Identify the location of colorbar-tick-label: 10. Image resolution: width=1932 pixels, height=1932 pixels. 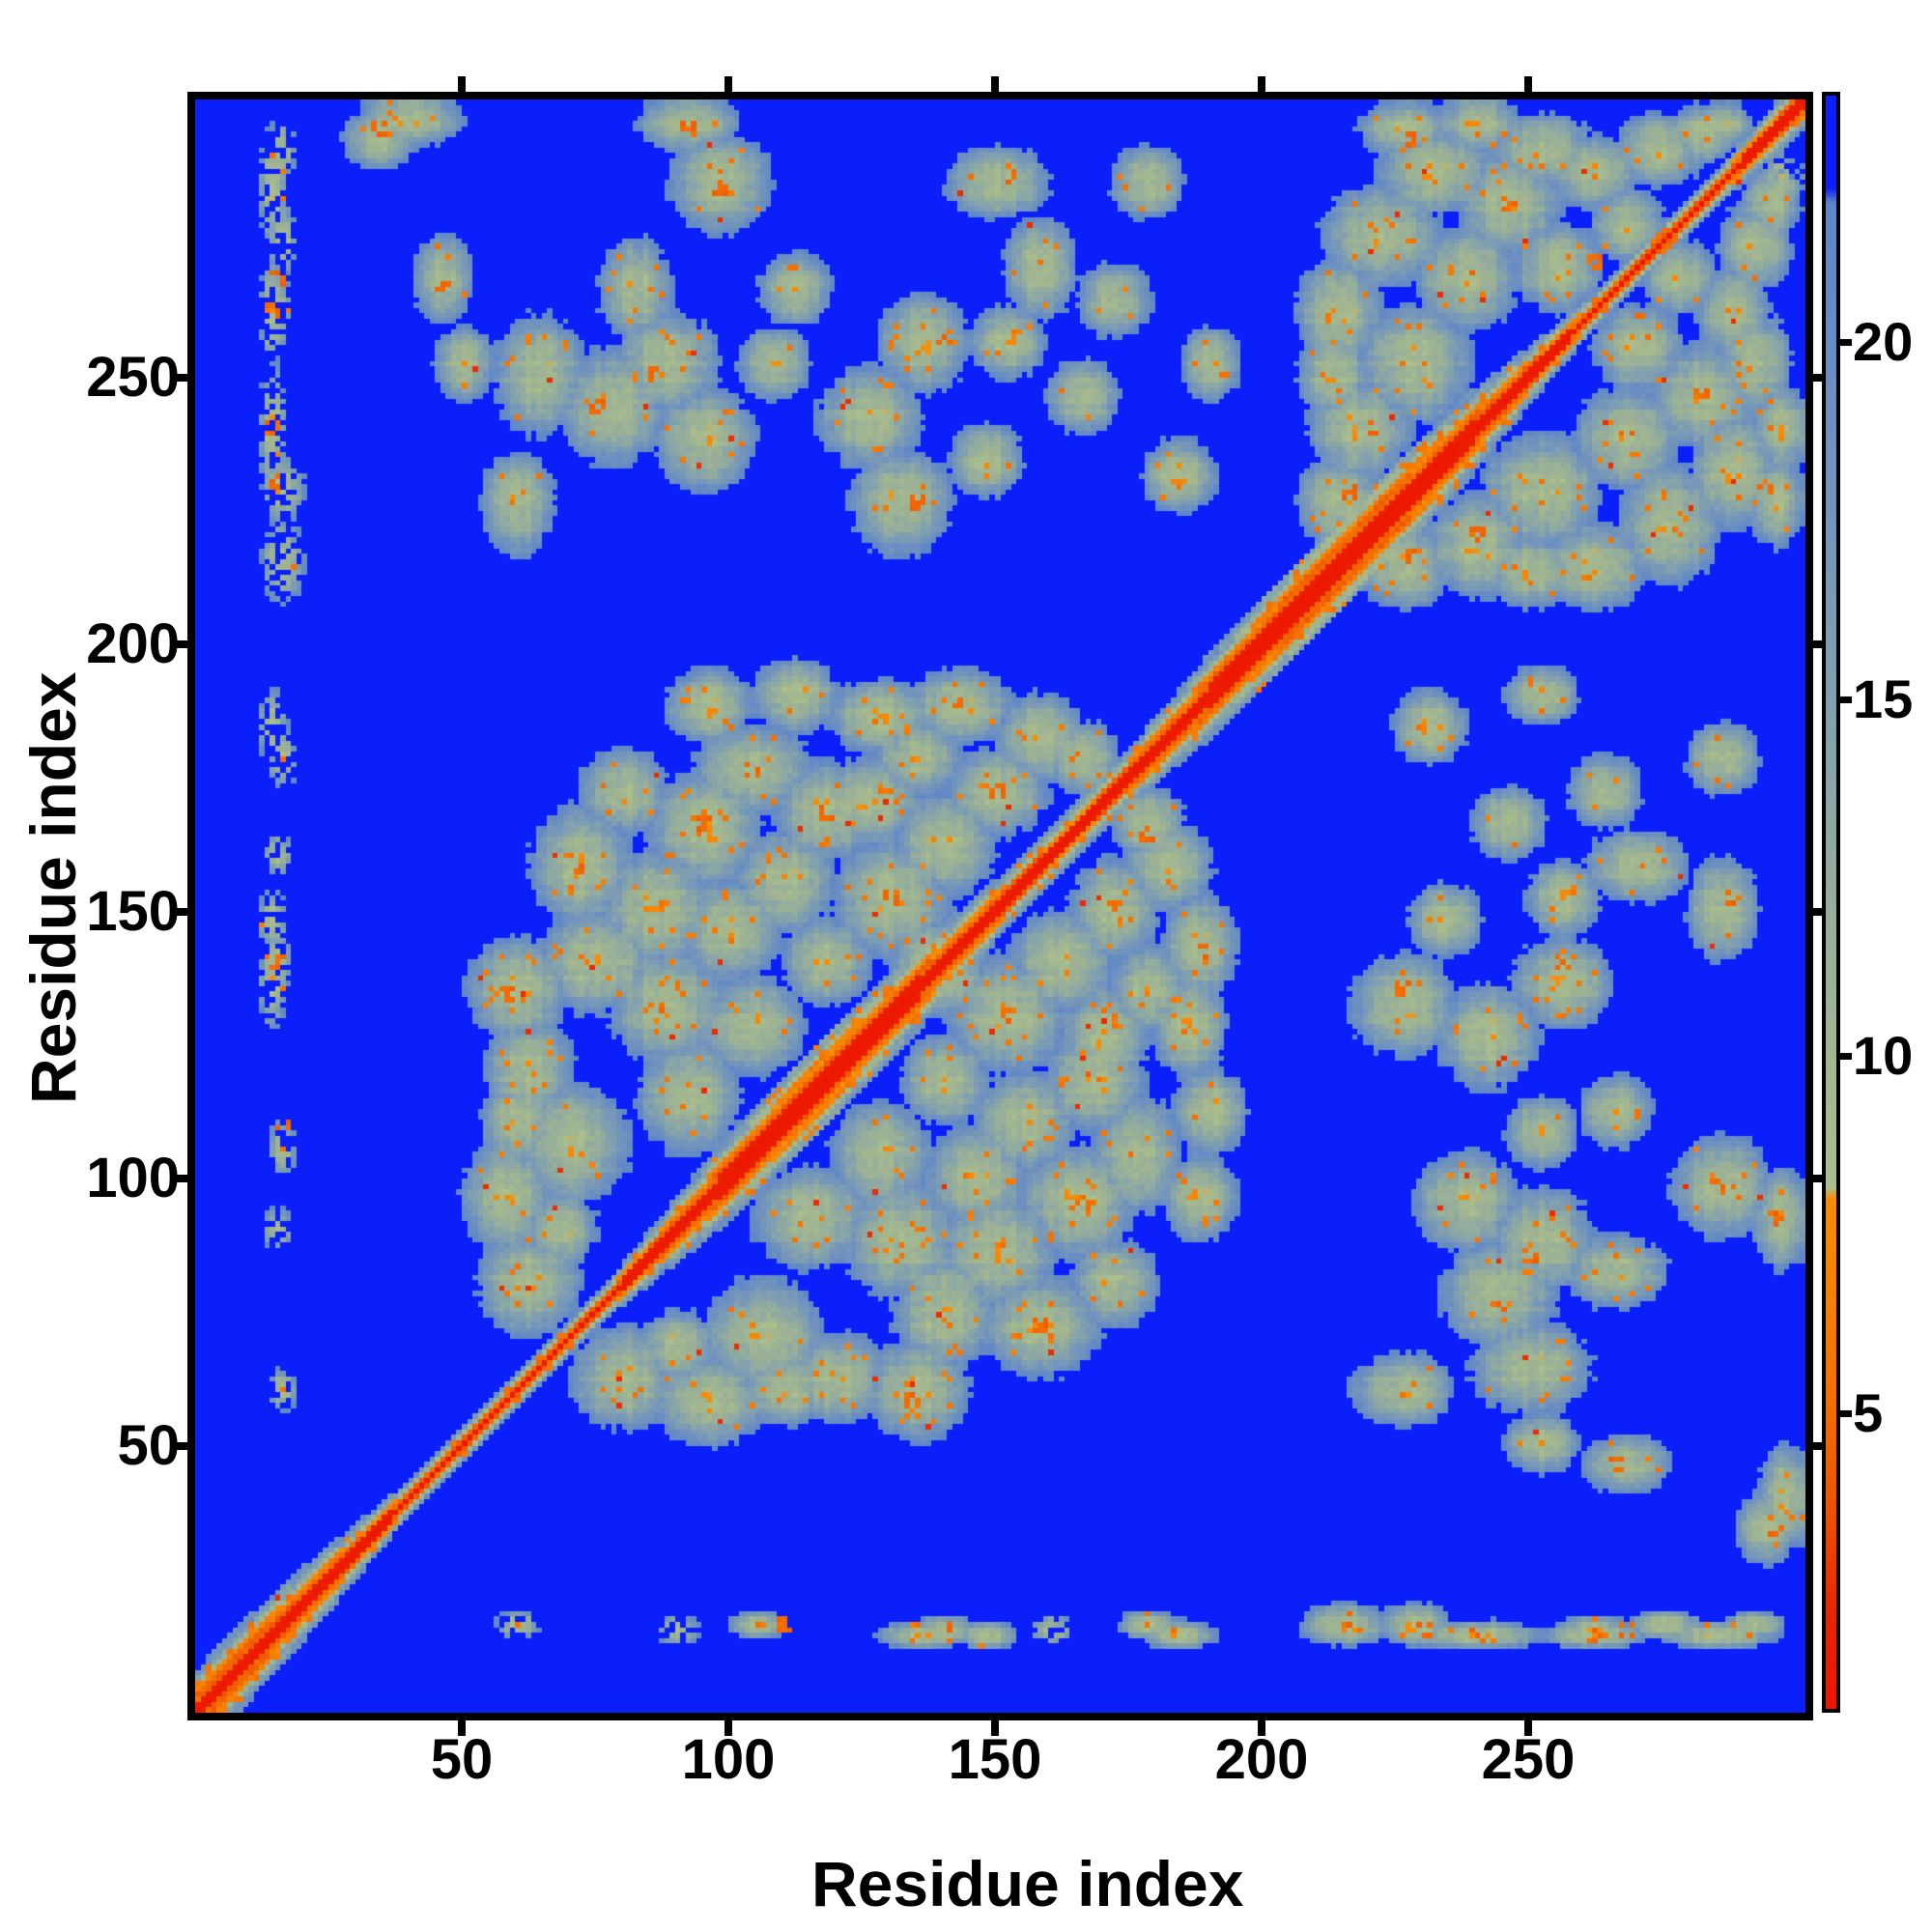
(1883, 1055).